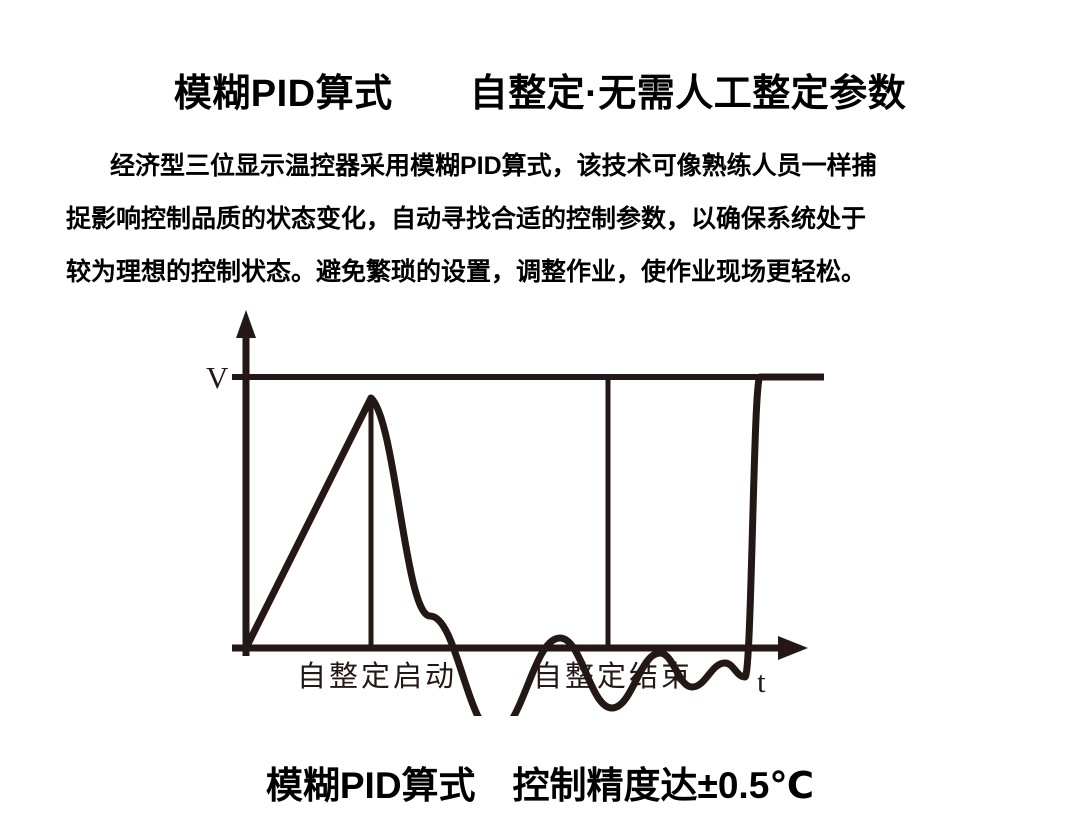  What do you see at coordinates (377, 676) in the screenshot?
I see `tuning-start-label: 自整定启动` at bounding box center [377, 676].